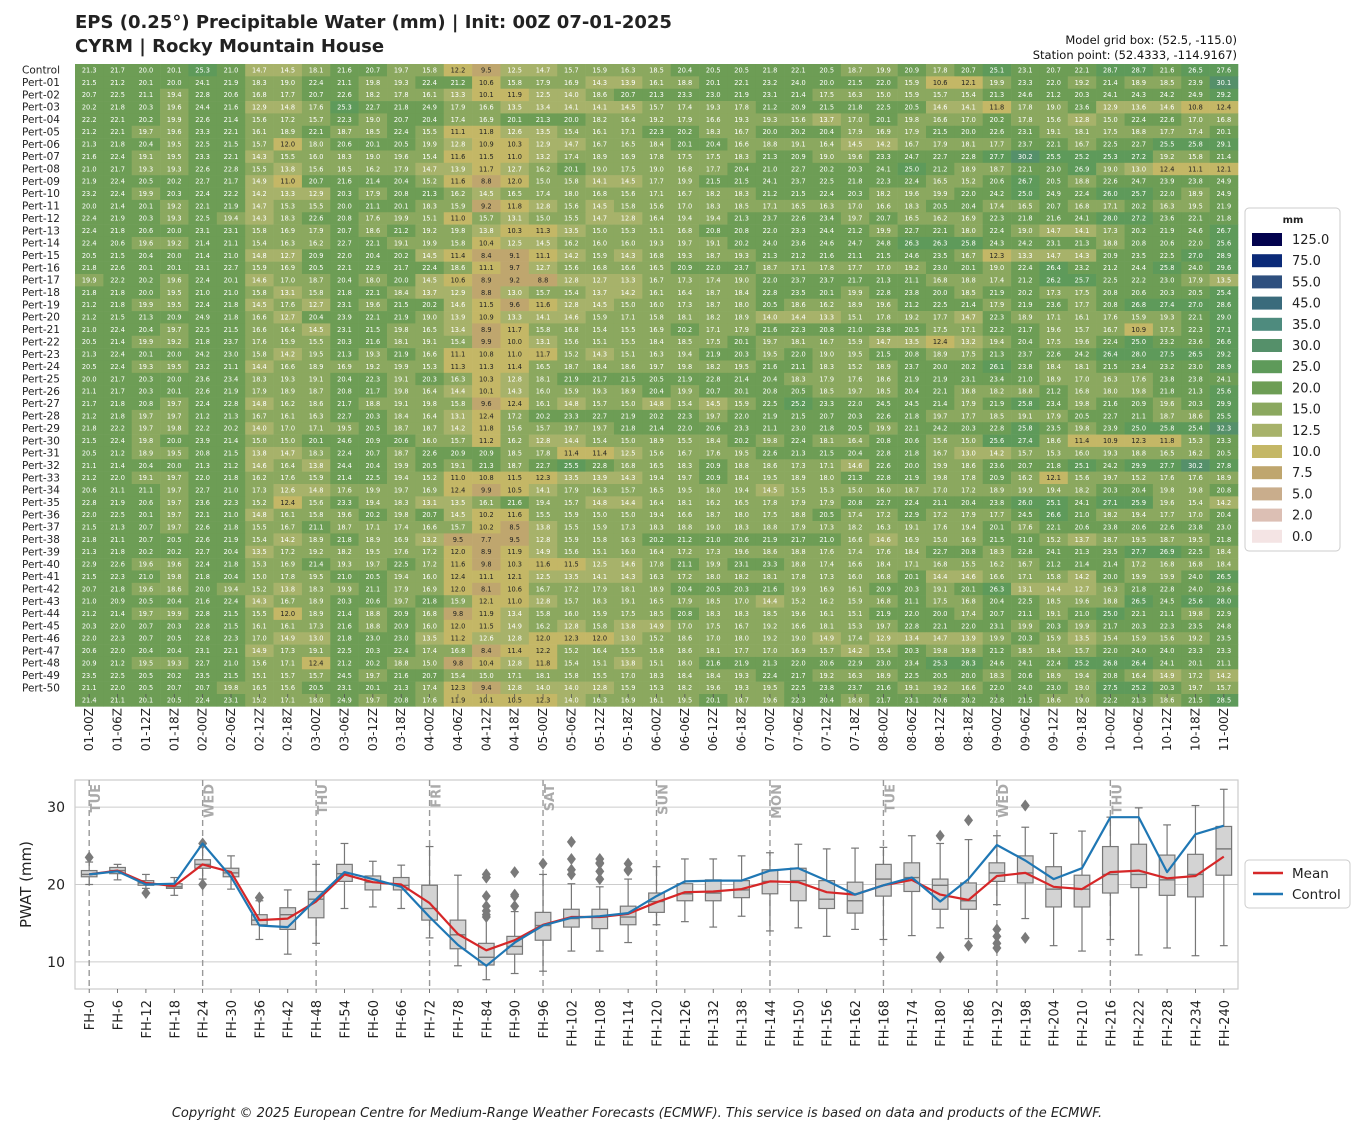 The image size is (1366, 1136). I want to click on heatmap-cell-value: 20.6, so click(997, 182).